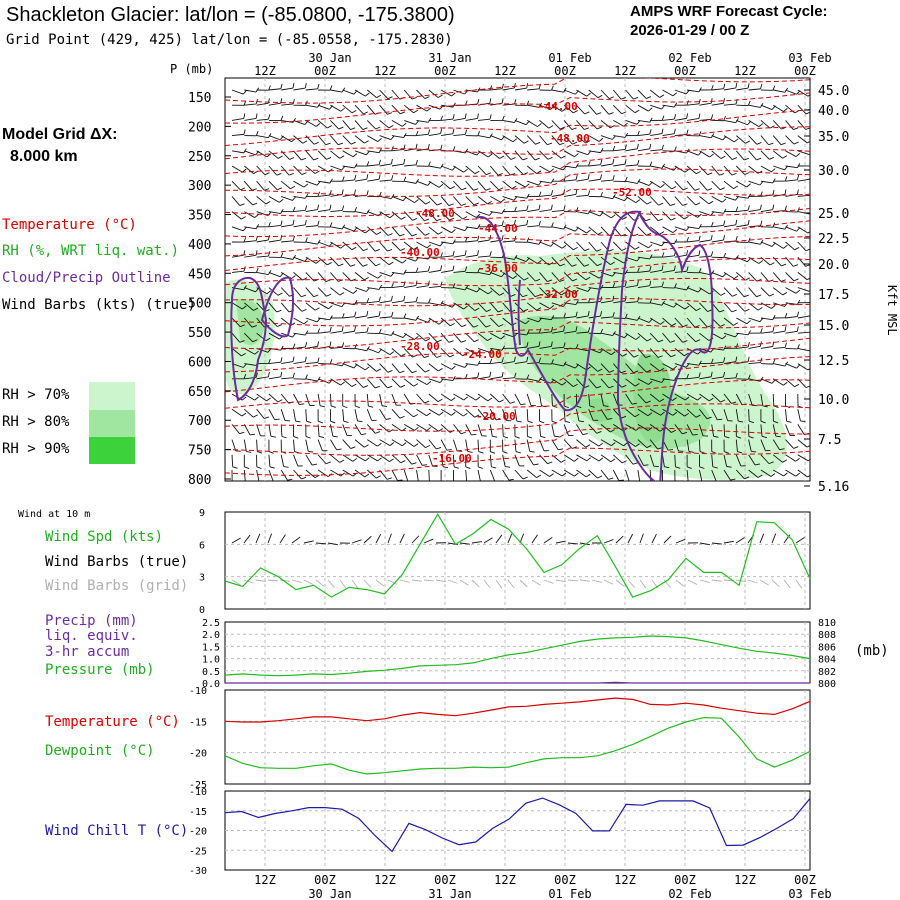 This screenshot has height=900, width=900. Describe the element at coordinates (805, 71) in the screenshot. I see `time-tick-label-top: 00Z` at that location.